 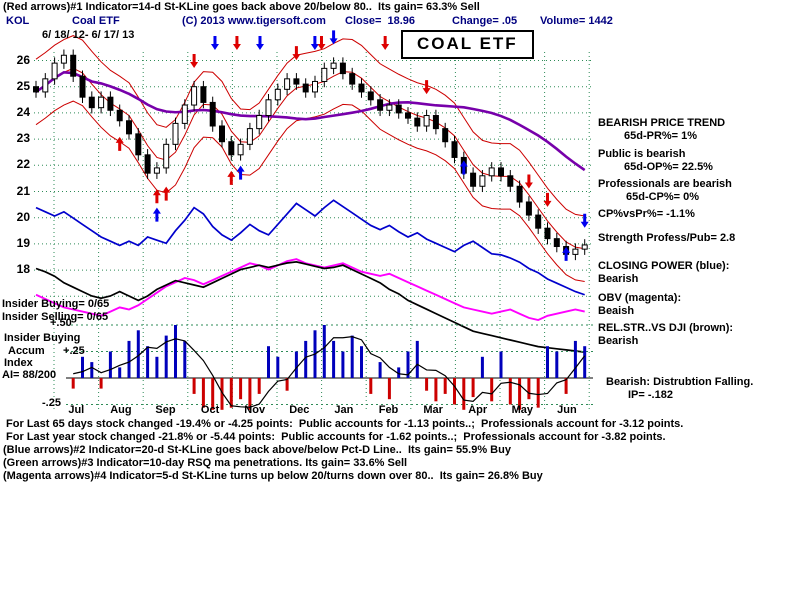 What do you see at coordinates (61, 323) in the screenshot?
I see `hist-top-tick: +.50` at bounding box center [61, 323].